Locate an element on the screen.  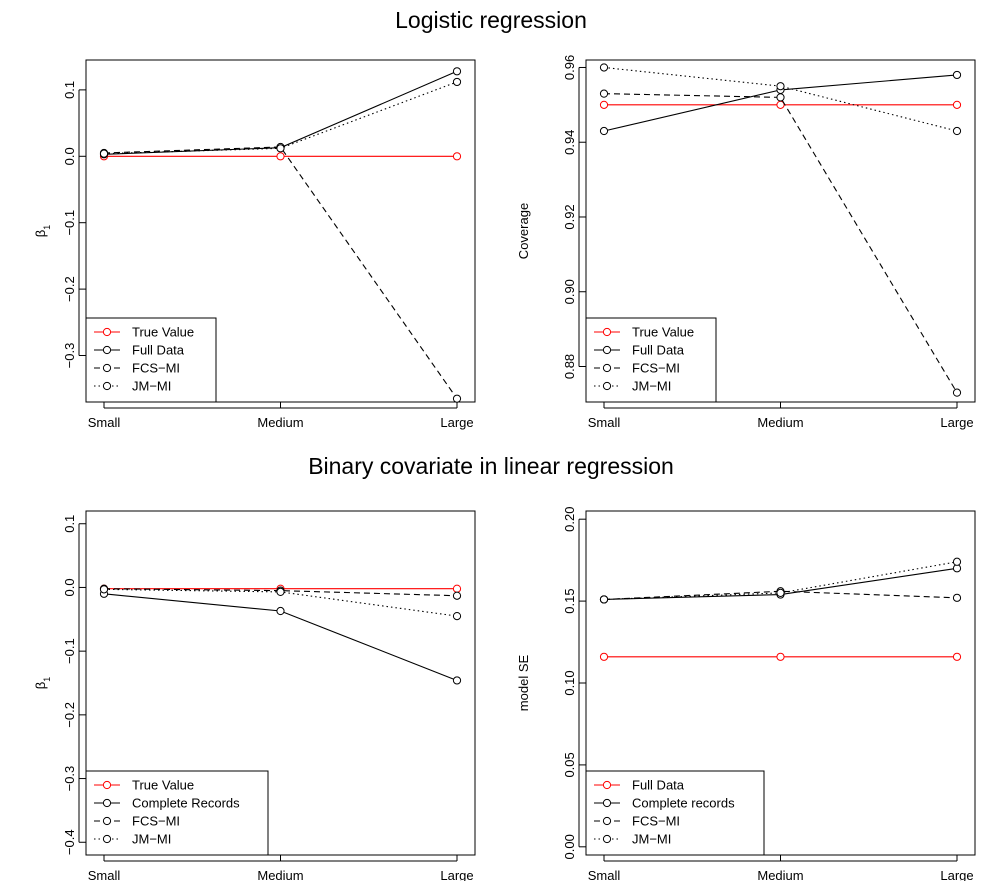
y-tick-label: 0.05 is located at coordinates (569, 764).